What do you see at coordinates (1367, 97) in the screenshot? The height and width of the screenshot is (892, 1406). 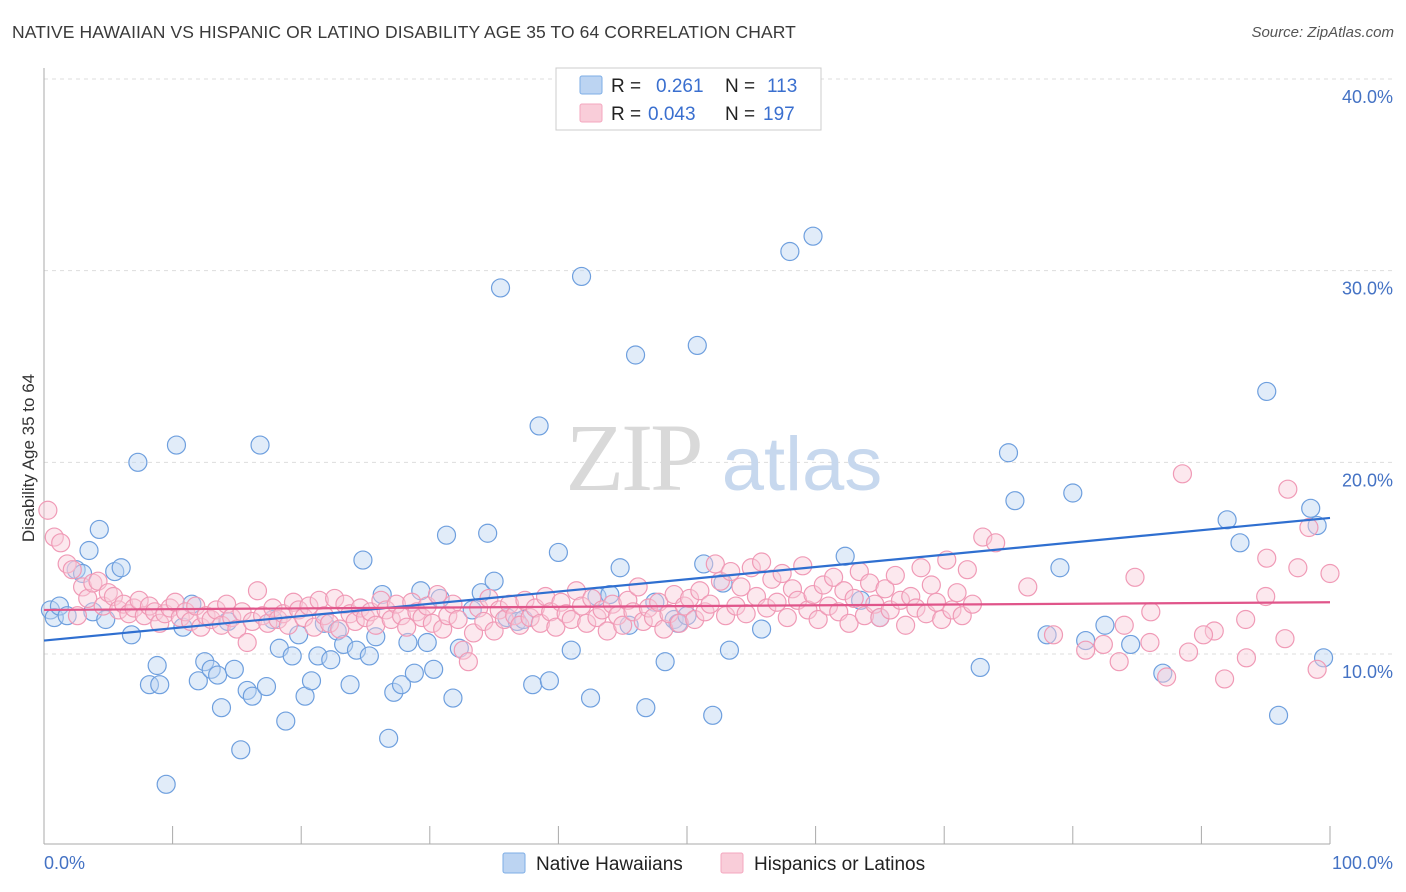 I see `y-tick-label: 40.0%` at bounding box center [1367, 97].